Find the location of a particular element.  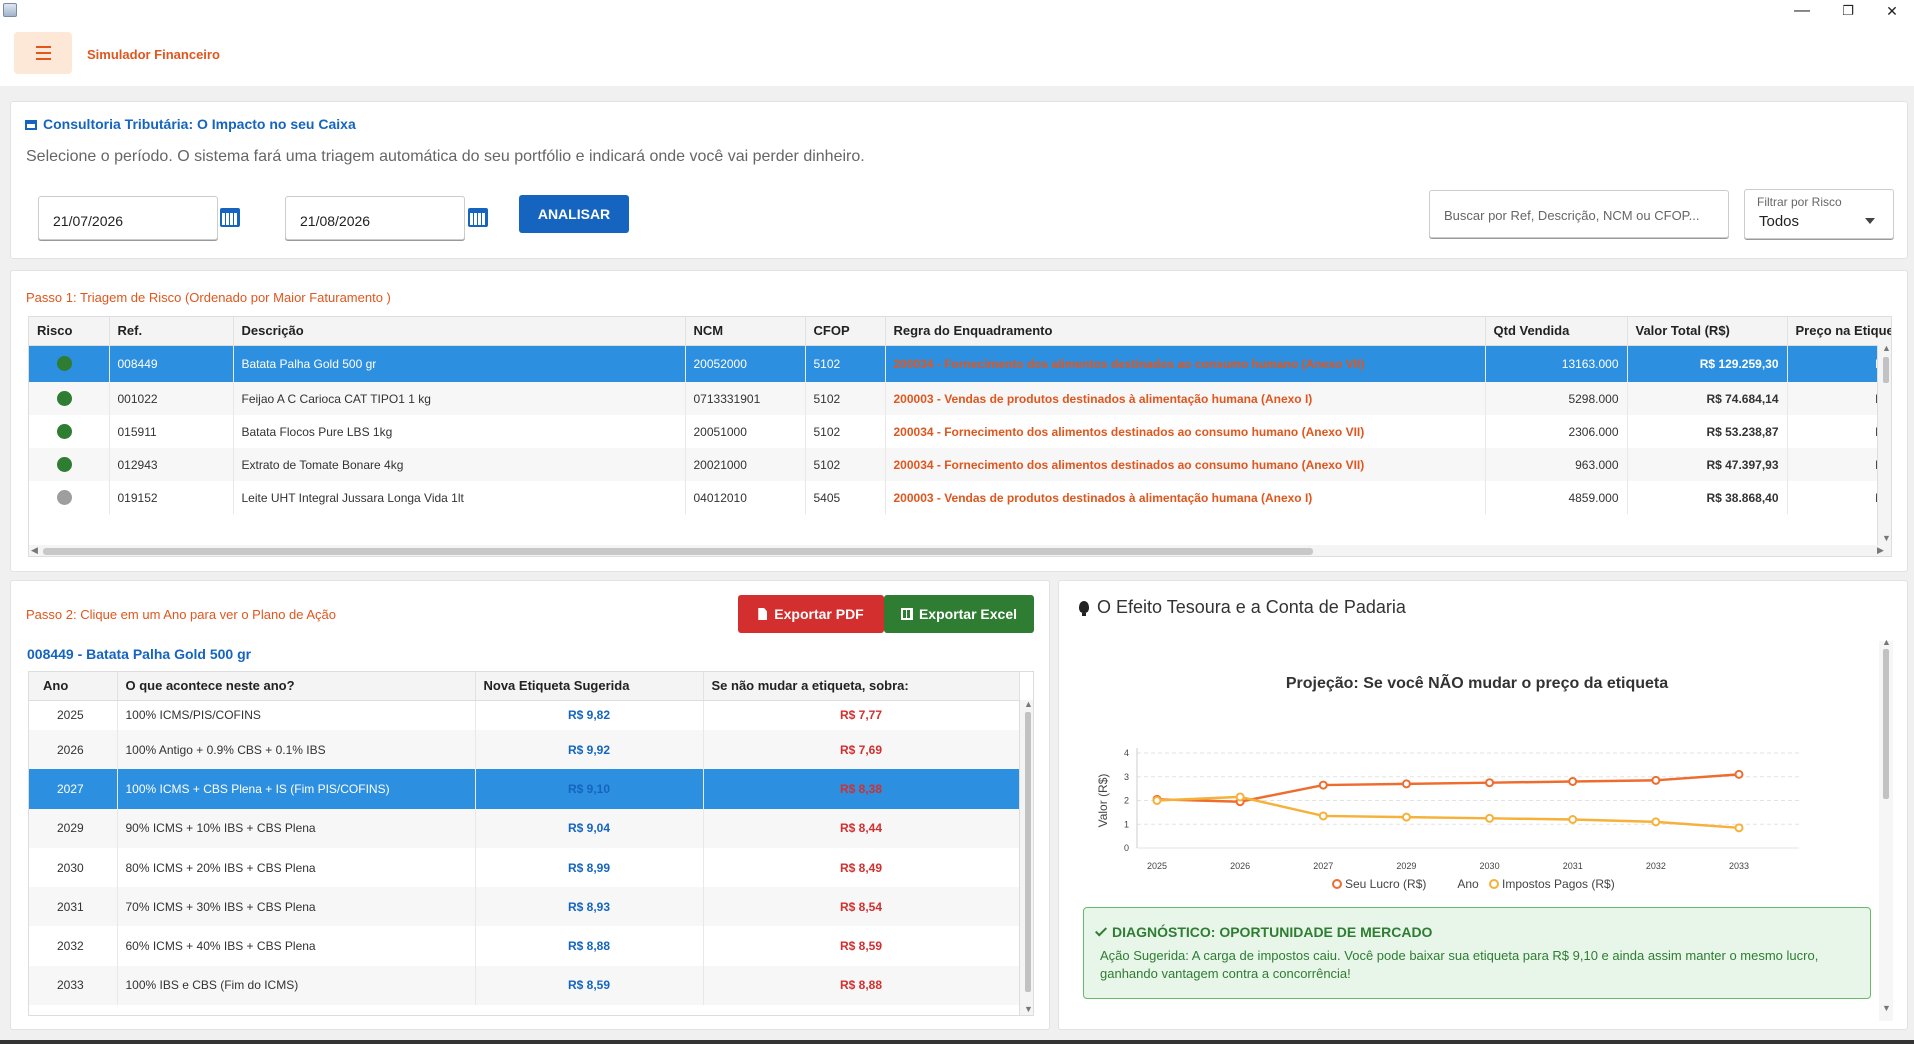

year-description-cell: 90% ICMS + 10% IBS + CBS Plena is located at coordinates (296, 828).